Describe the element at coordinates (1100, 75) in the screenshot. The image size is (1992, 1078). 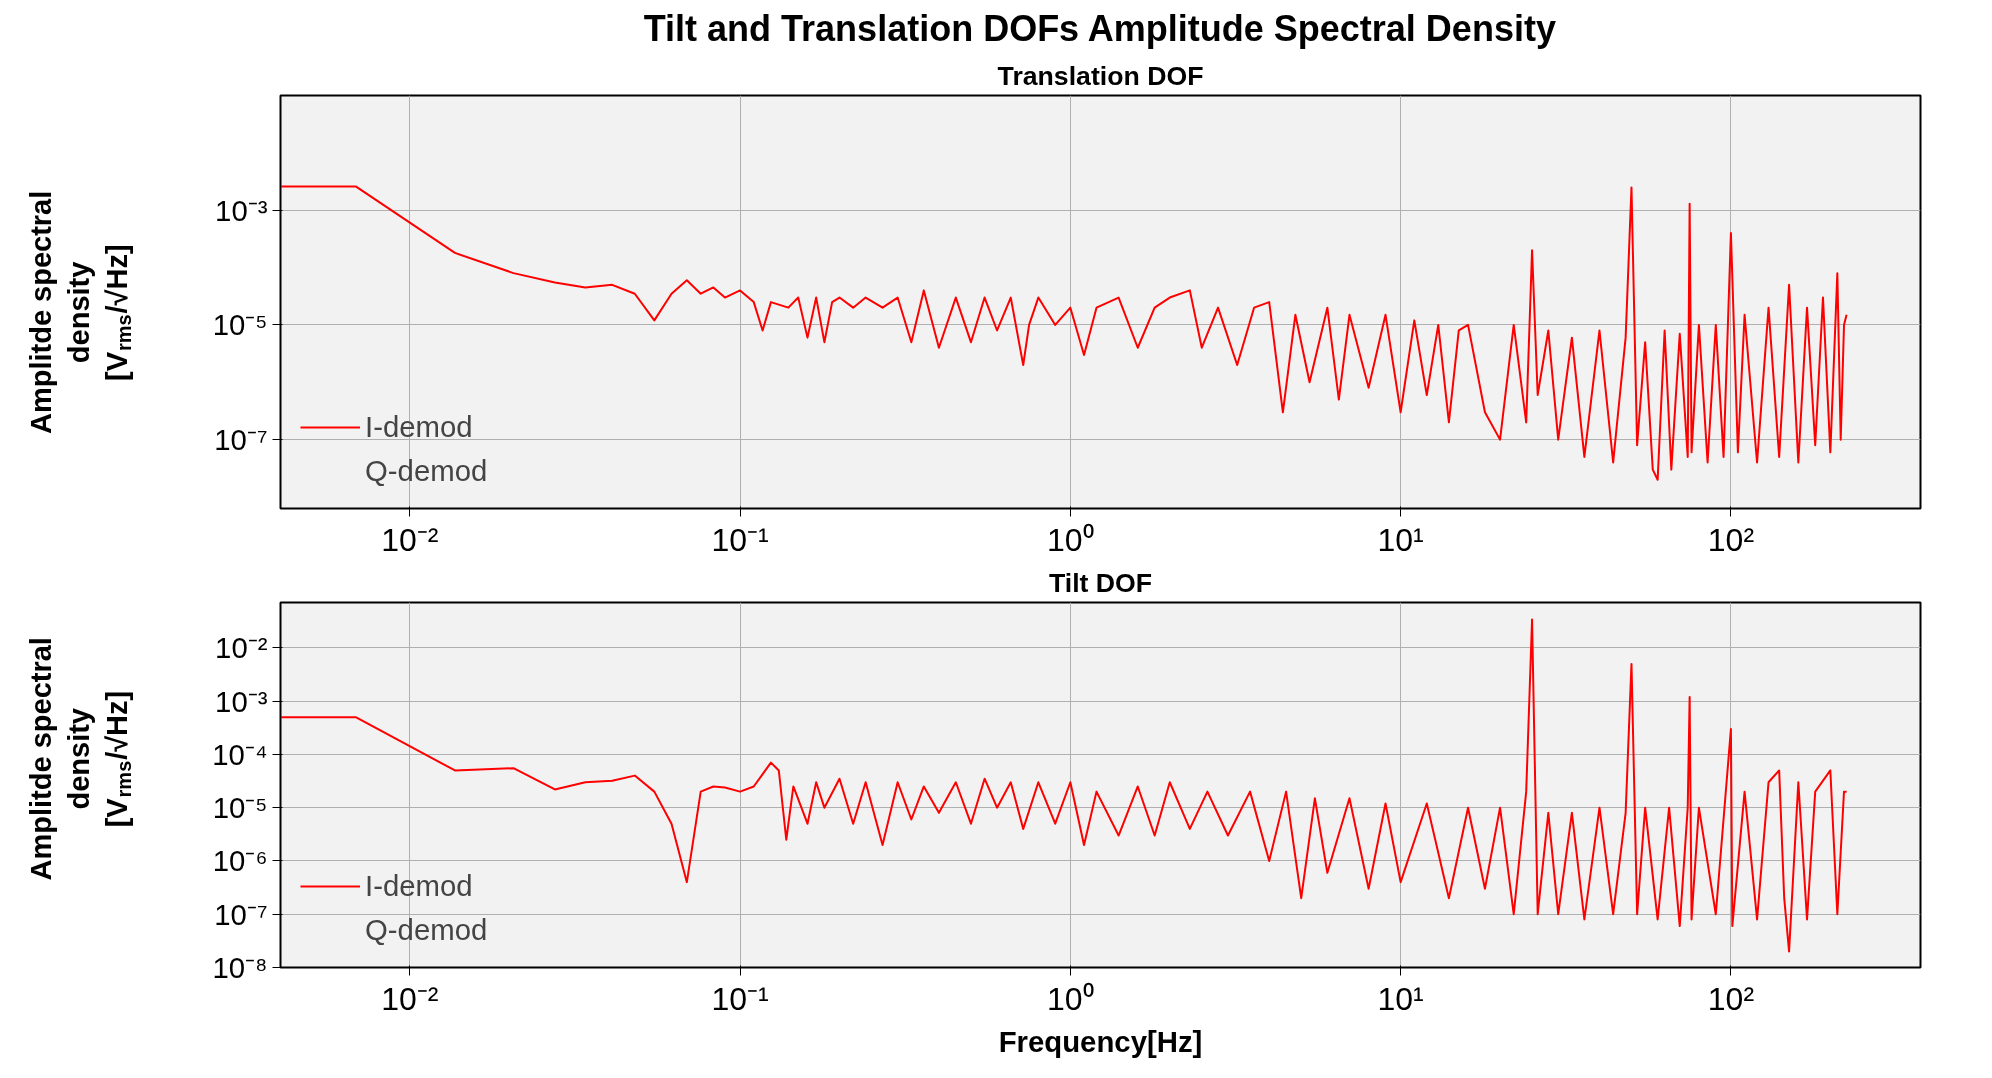
I see `chart-subtitle: Translation DOF` at that location.